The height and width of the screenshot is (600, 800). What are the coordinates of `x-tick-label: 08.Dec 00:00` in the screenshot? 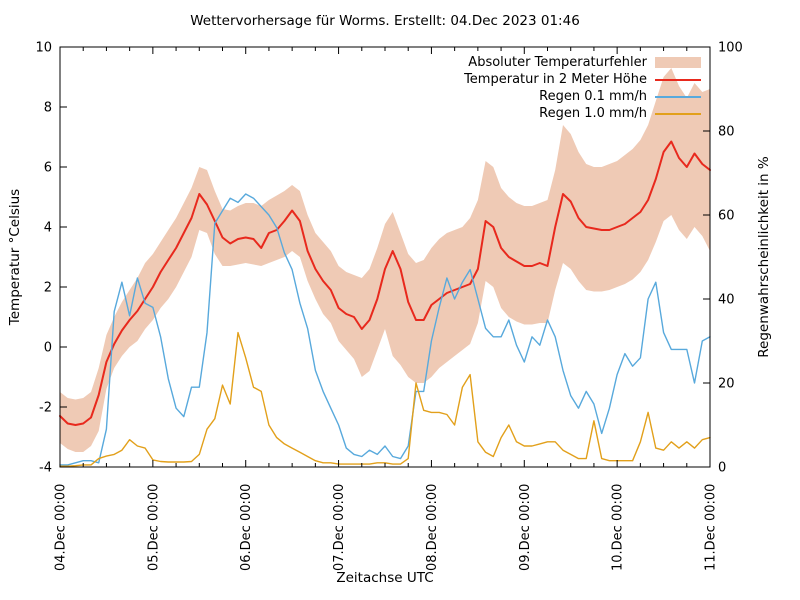 It's located at (432, 527).